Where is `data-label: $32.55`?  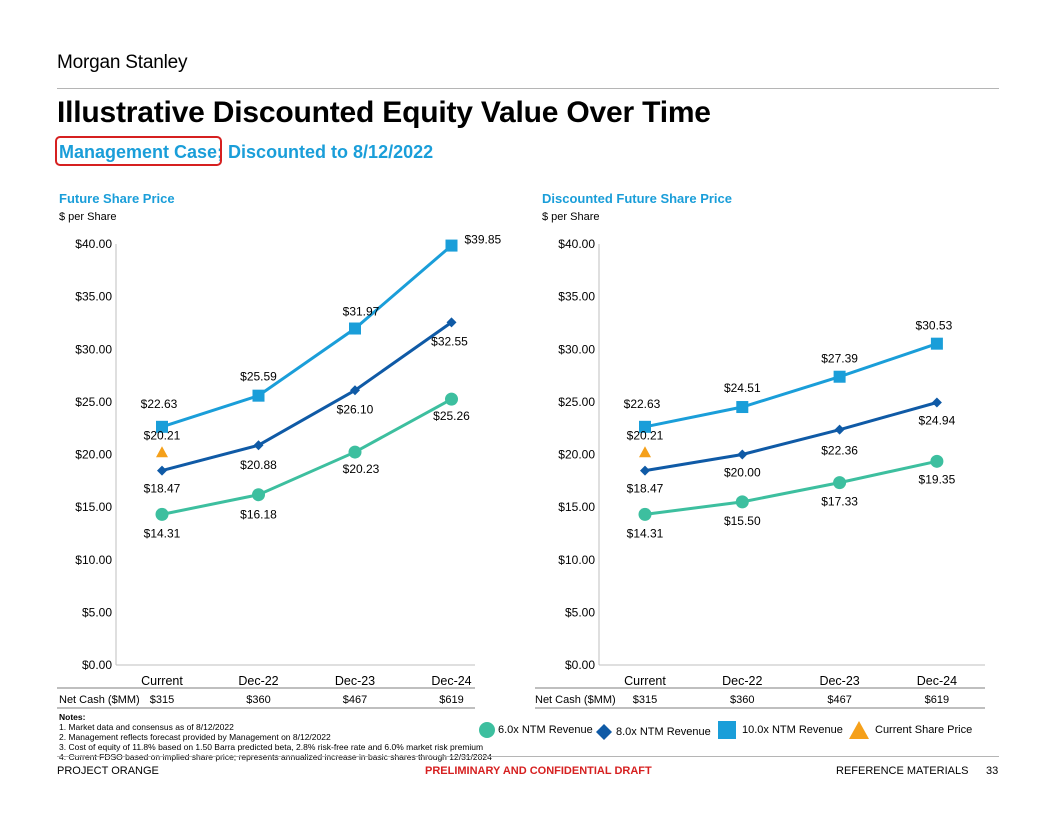
data-label: $32.55 is located at coordinates (449, 341).